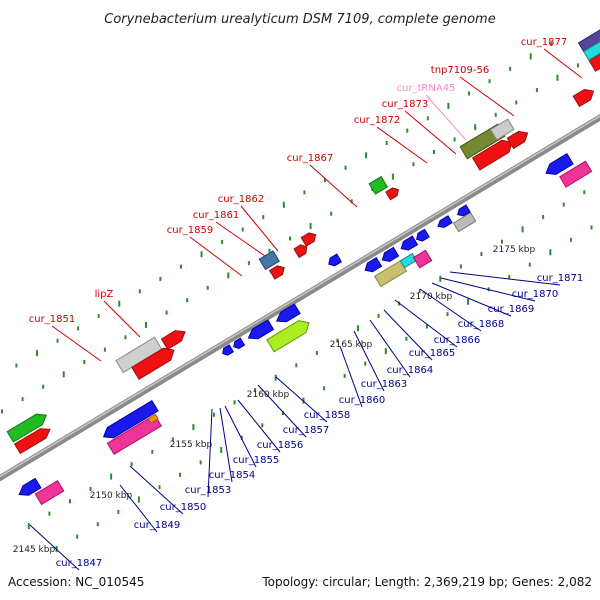 The width and height of the screenshot is (600, 600). What do you see at coordinates (432, 353) in the screenshot?
I see `gene-label-bottom: cur_1865` at bounding box center [432, 353].